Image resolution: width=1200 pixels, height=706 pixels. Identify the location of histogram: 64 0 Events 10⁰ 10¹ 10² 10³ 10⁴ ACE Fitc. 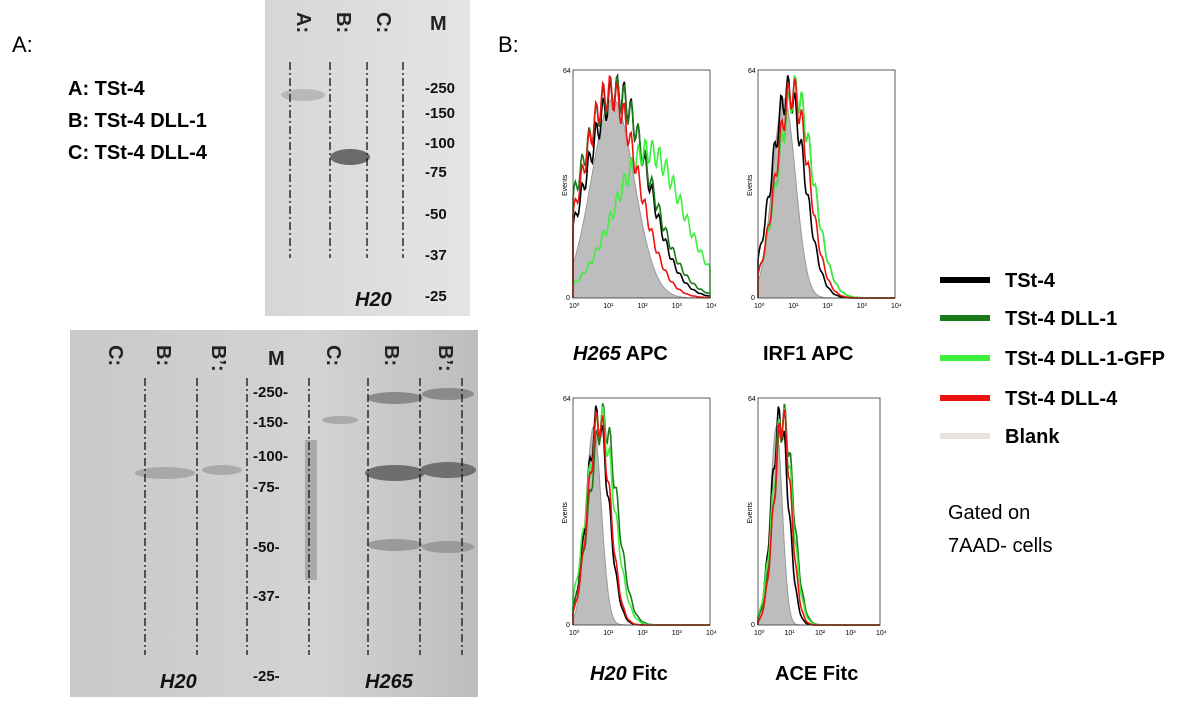
(817, 540).